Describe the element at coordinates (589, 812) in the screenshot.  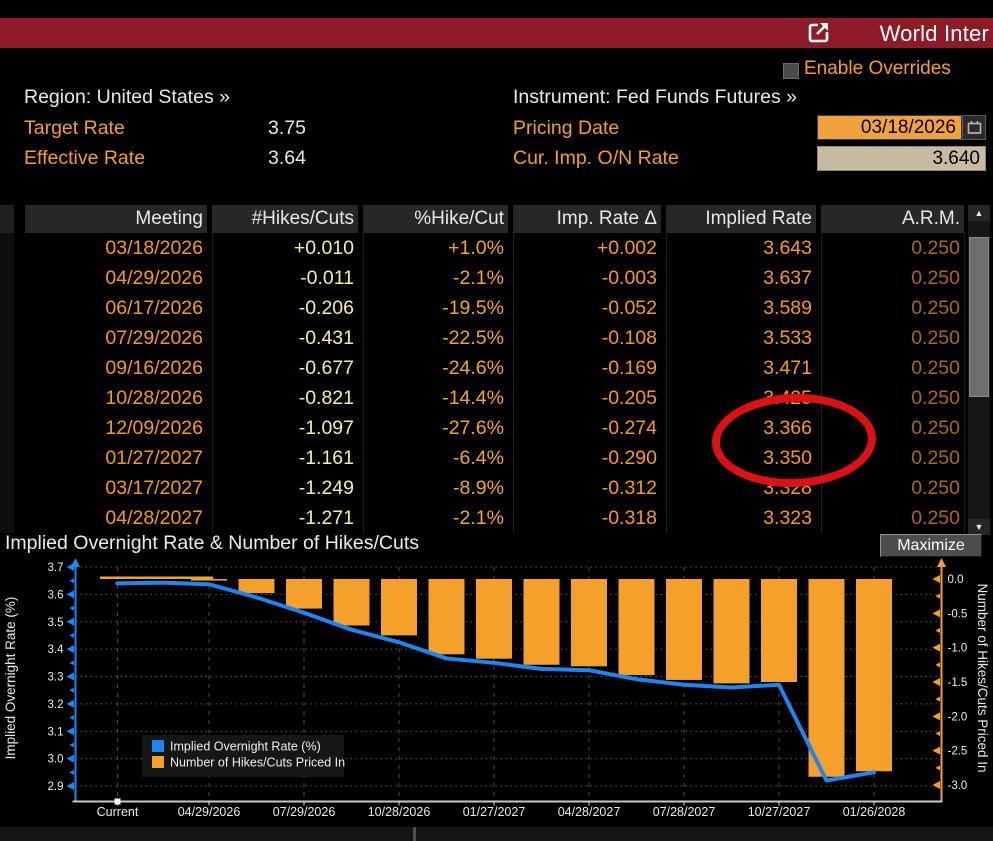
I see `svg-text: 04/28/2027` at that location.